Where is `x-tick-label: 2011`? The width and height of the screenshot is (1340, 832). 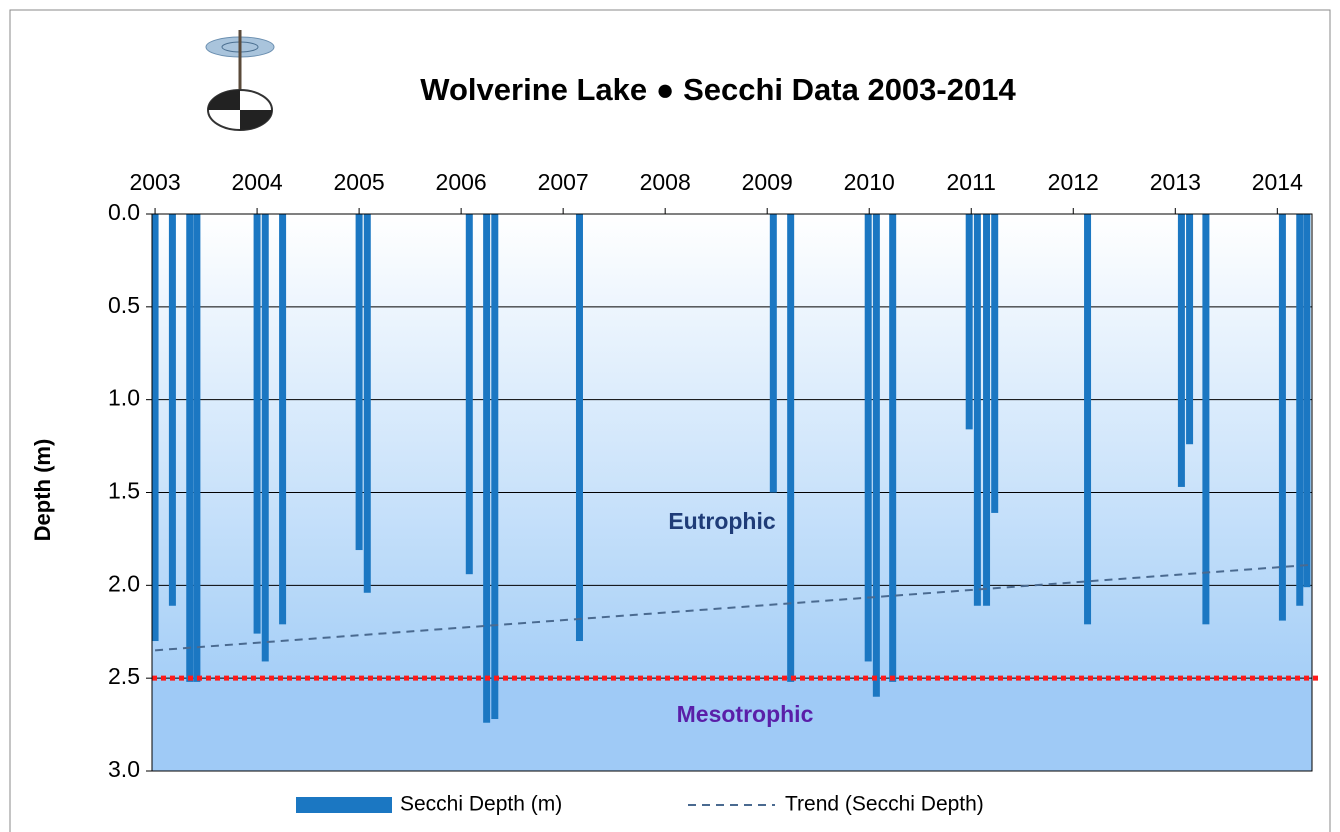
x-tick-label: 2011 is located at coordinates (971, 182).